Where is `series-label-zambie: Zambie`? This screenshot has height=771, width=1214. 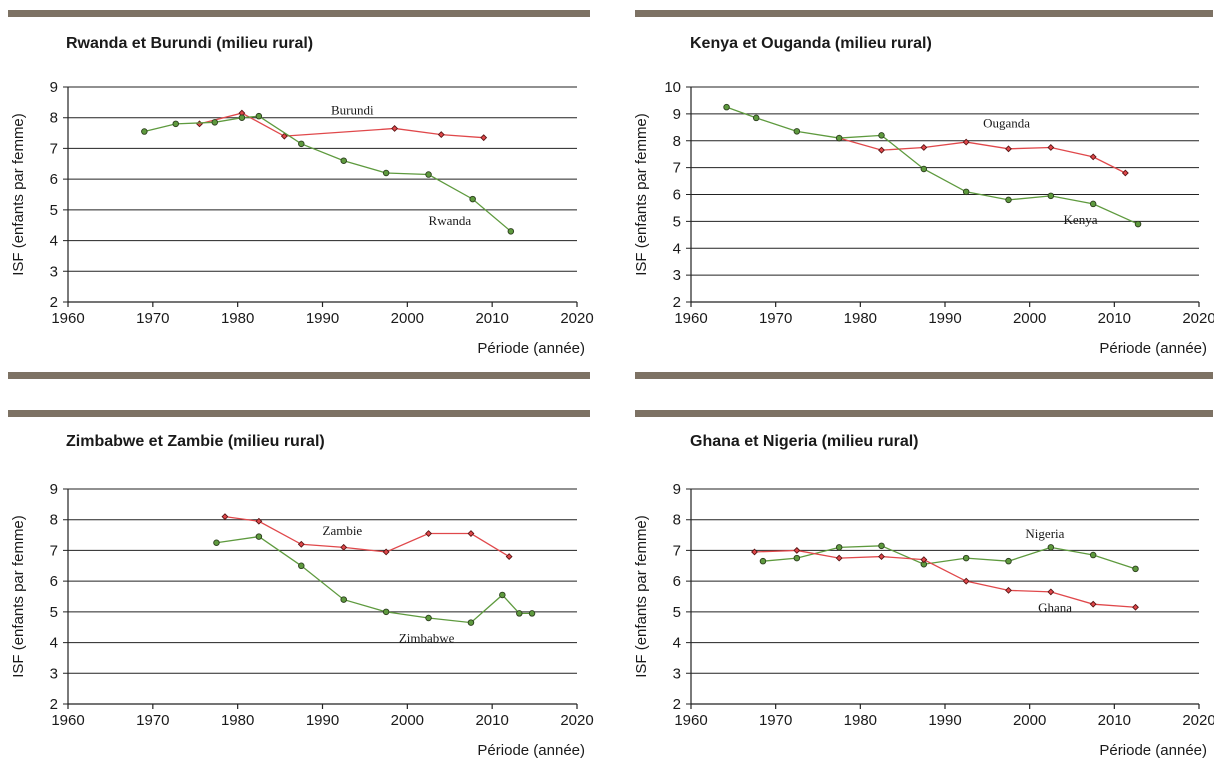 series-label-zambie: Zambie is located at coordinates (343, 530).